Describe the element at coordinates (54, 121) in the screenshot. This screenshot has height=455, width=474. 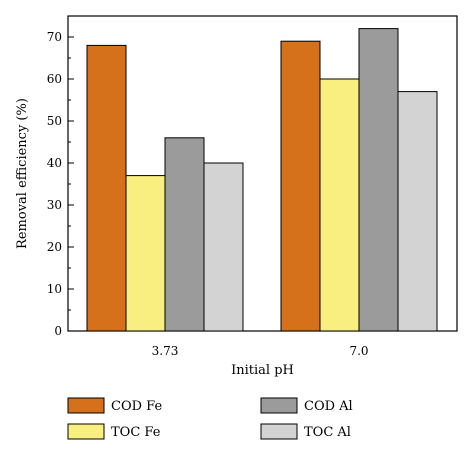
I see `y-tick-label: 50` at that location.